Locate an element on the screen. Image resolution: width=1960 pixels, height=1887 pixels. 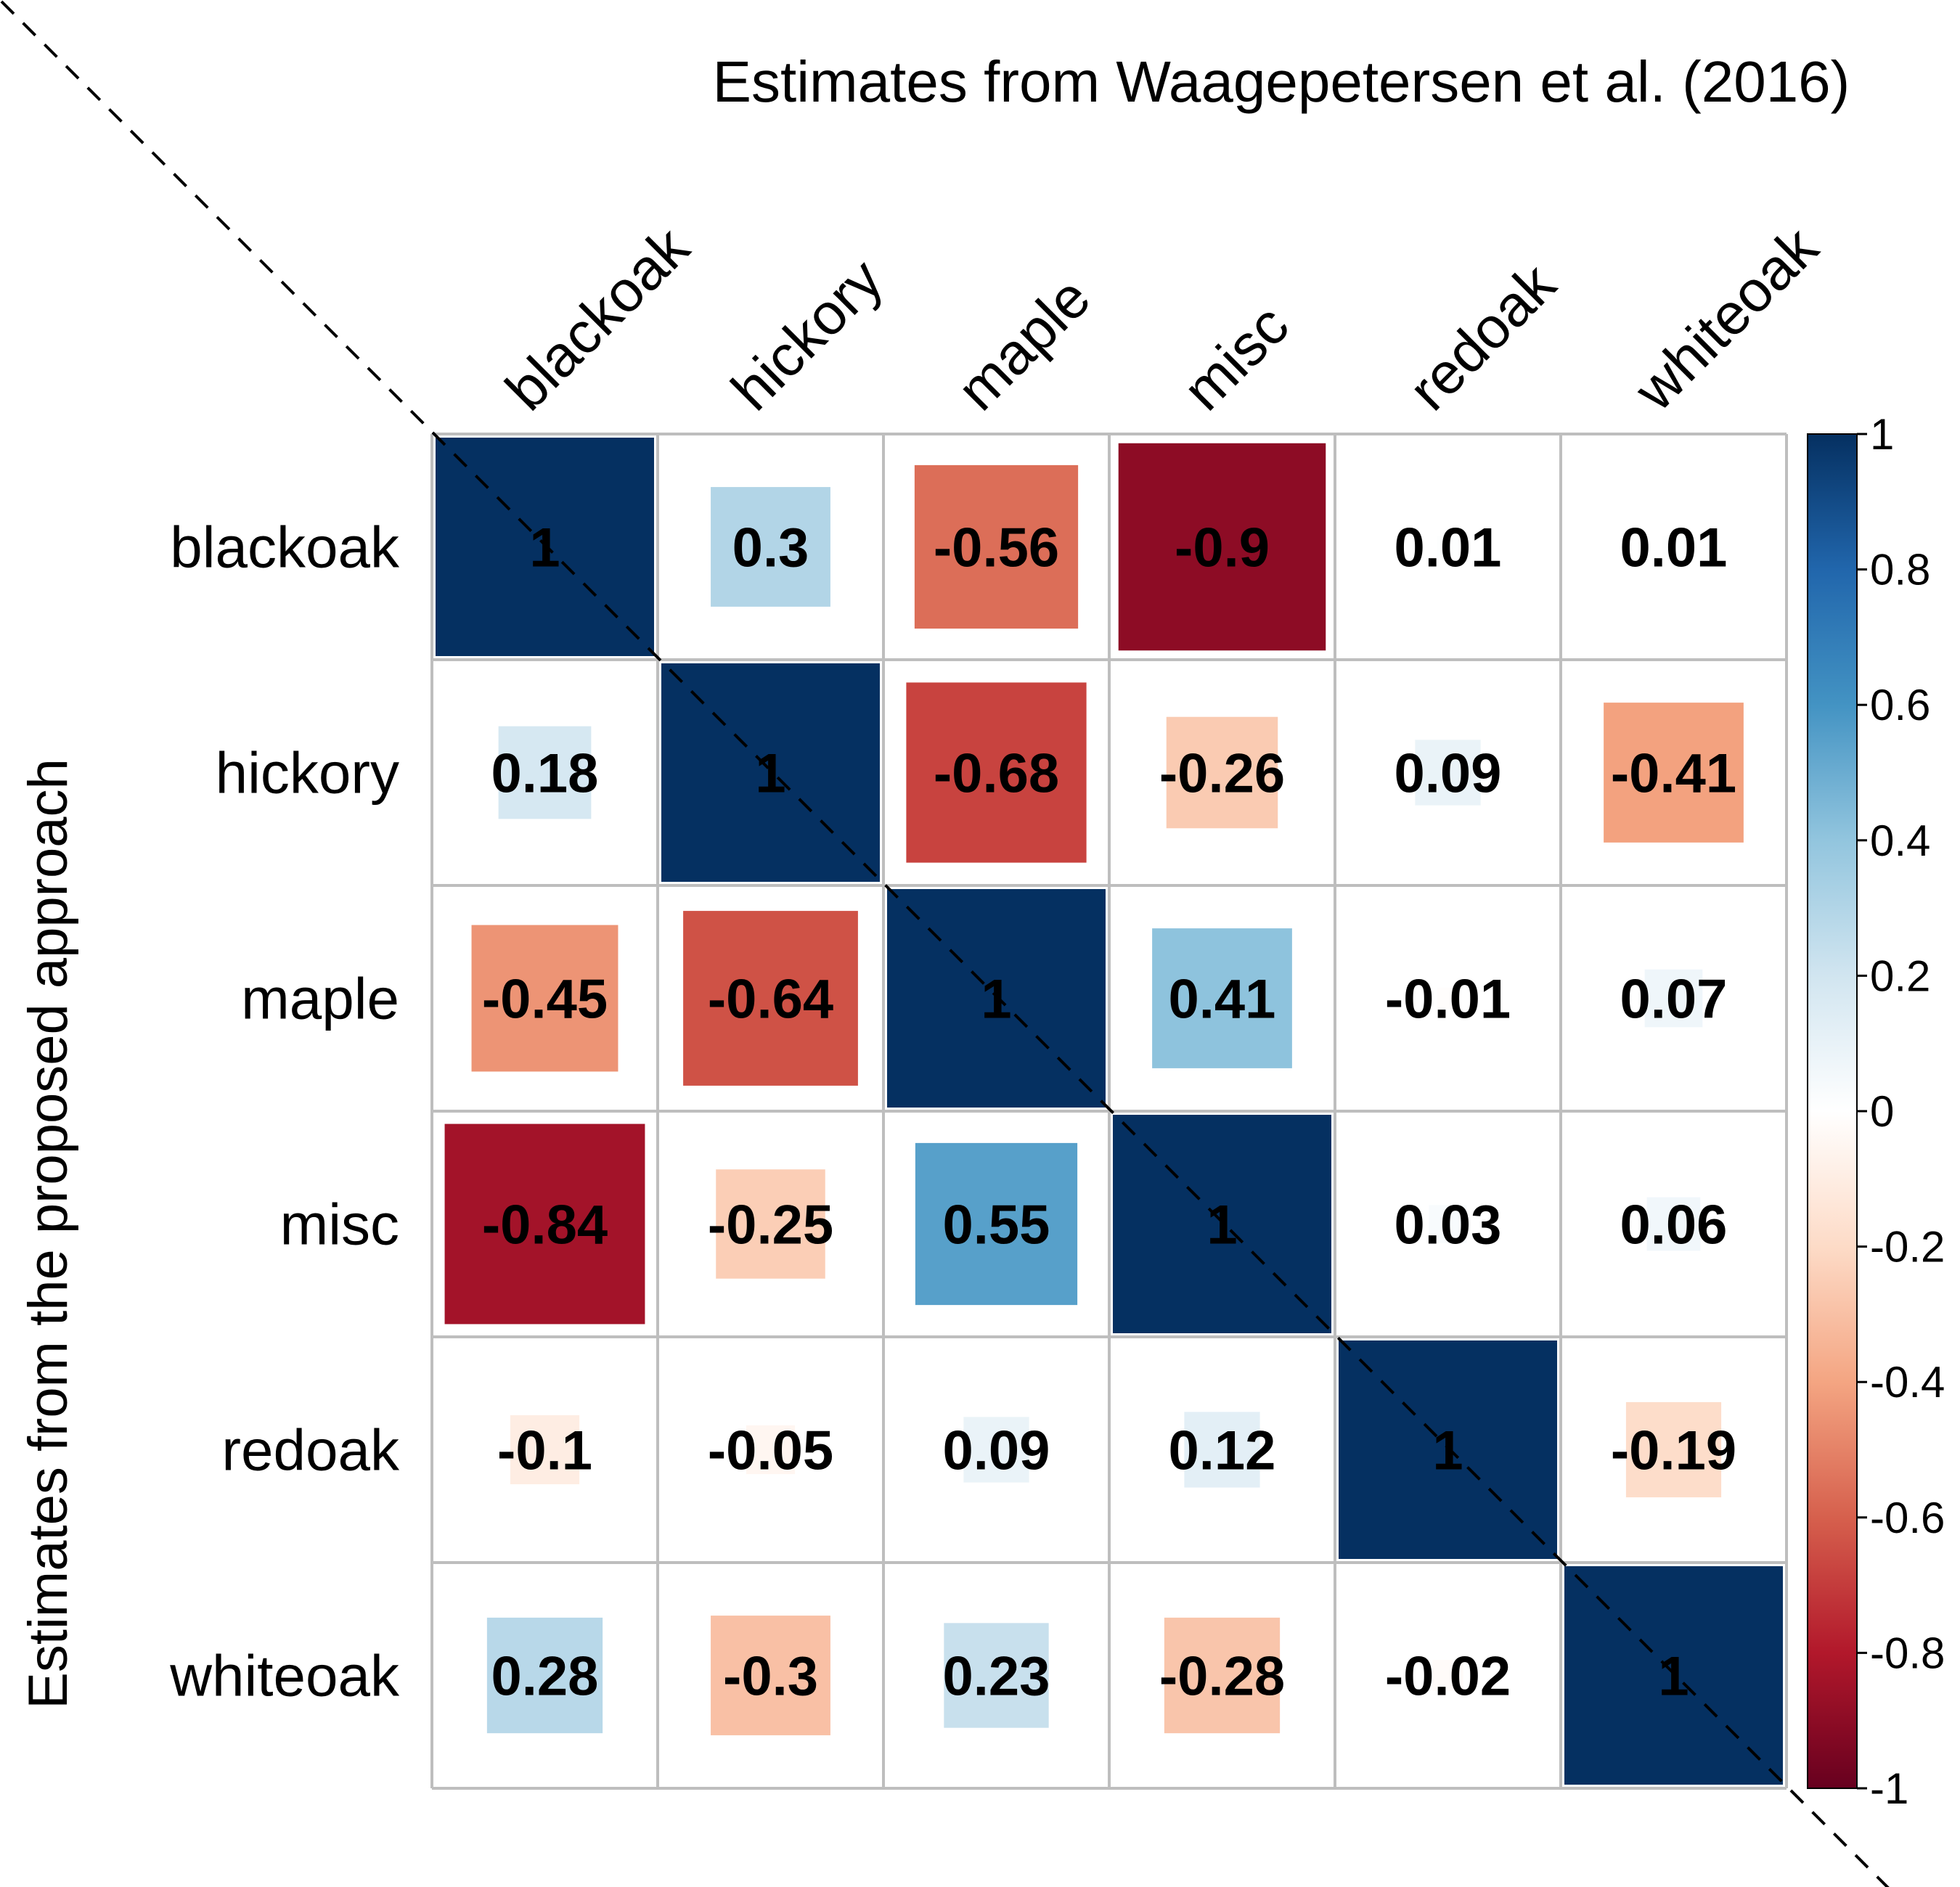
cell-whiteoak-hickory is located at coordinates (771, 1675).